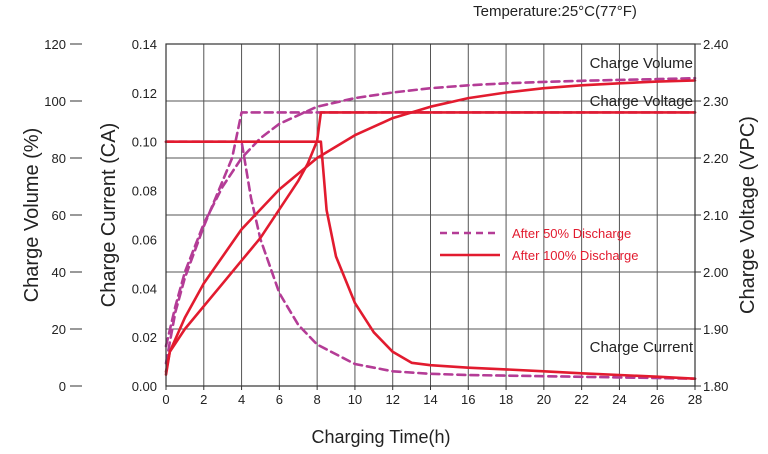 The height and width of the screenshot is (454, 768). I want to click on current-tick-label: 0.08, so click(144, 191).